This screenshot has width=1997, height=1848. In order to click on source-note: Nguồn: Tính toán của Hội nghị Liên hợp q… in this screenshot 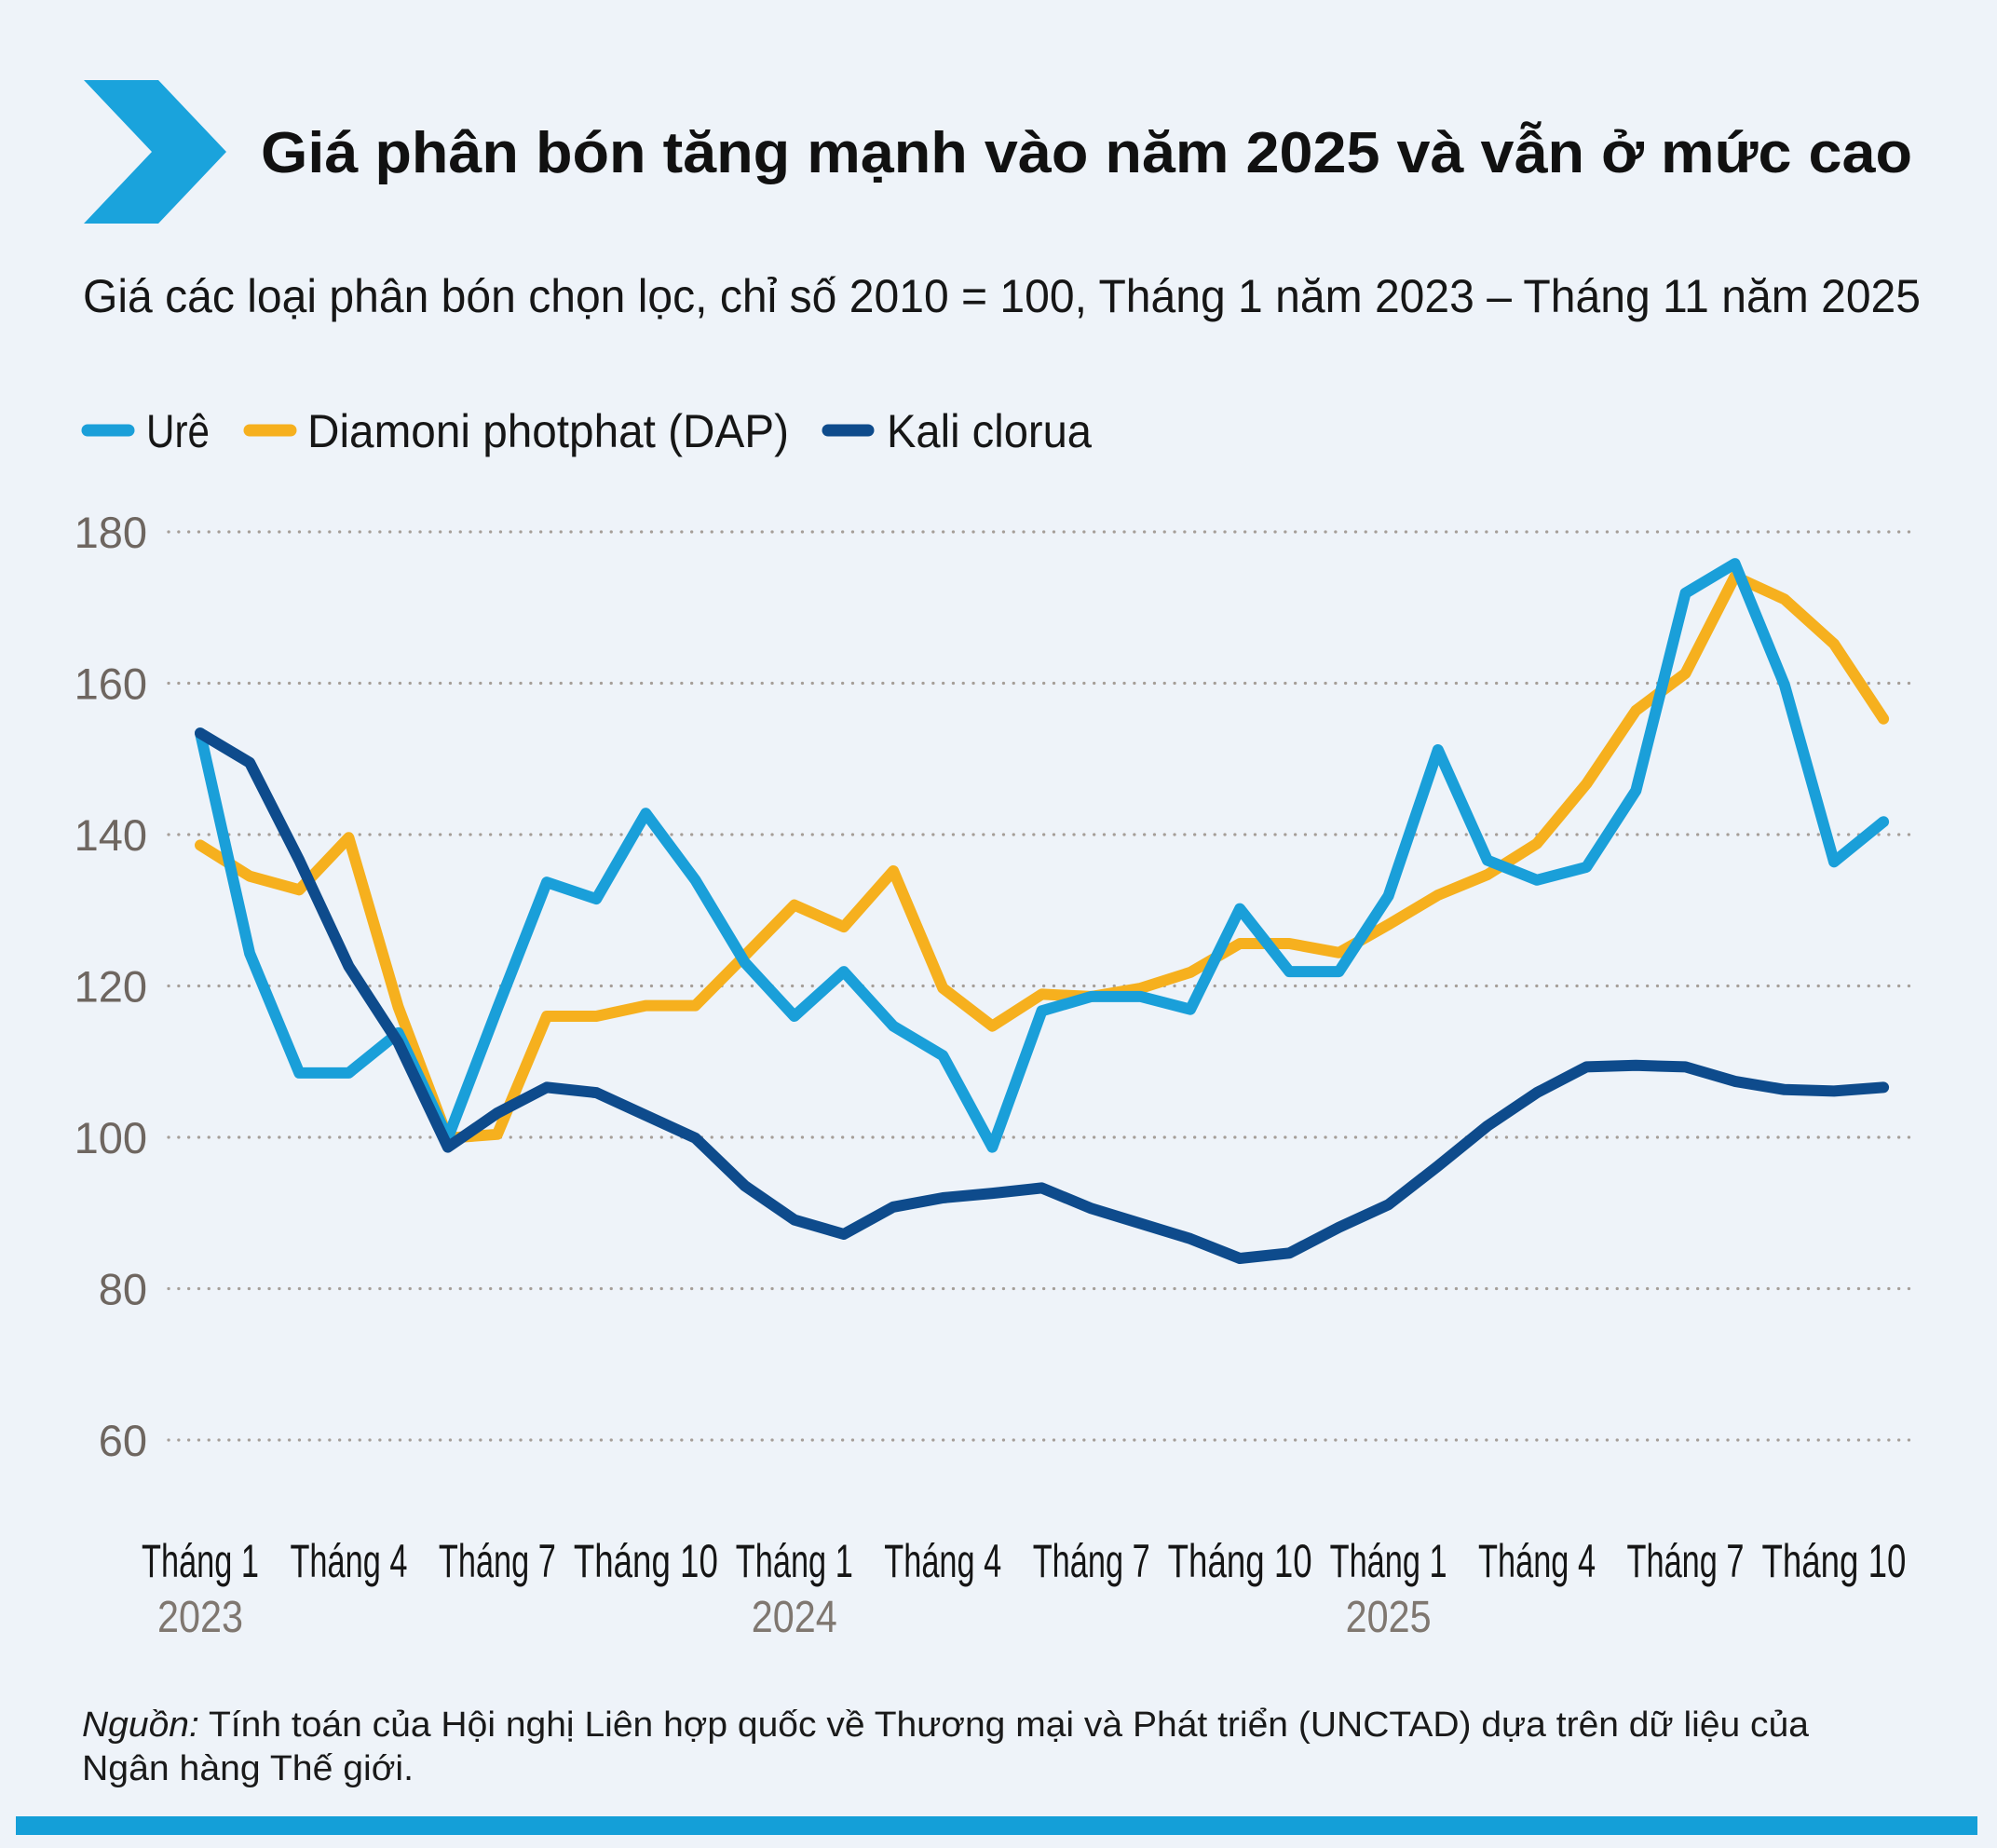, I will do `click(946, 1746)`.